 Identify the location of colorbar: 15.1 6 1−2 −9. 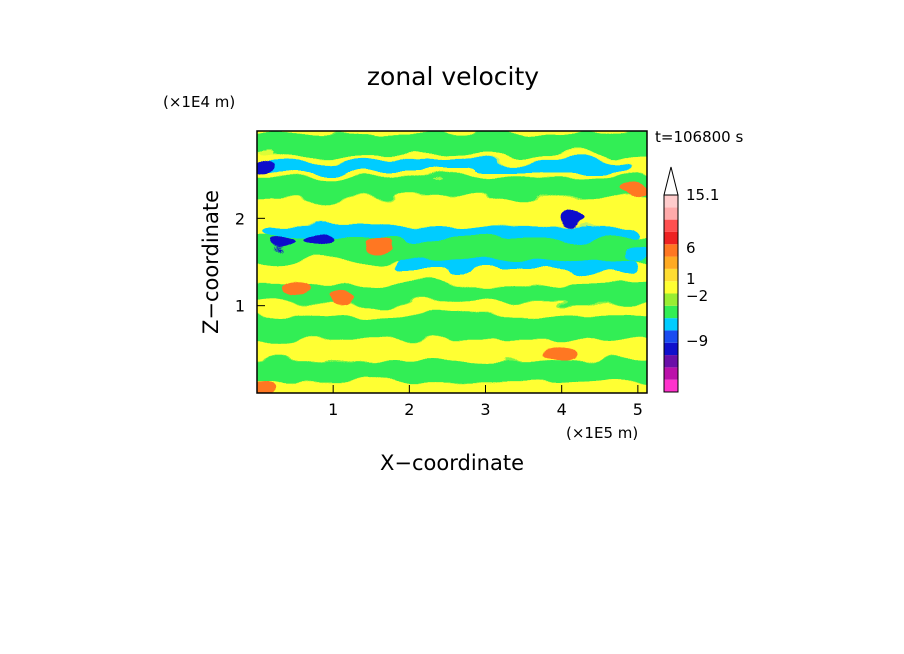
(691, 279).